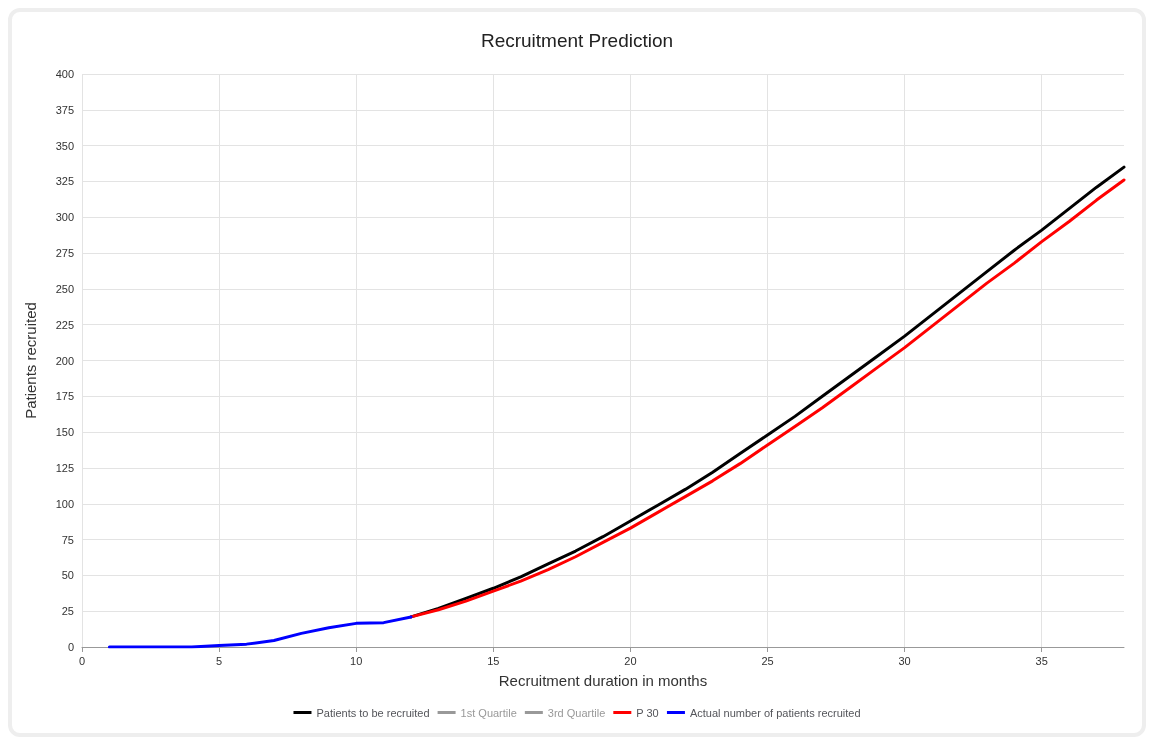 The image size is (1158, 749). What do you see at coordinates (64, 181) in the screenshot?
I see `y-tick-label: 325` at bounding box center [64, 181].